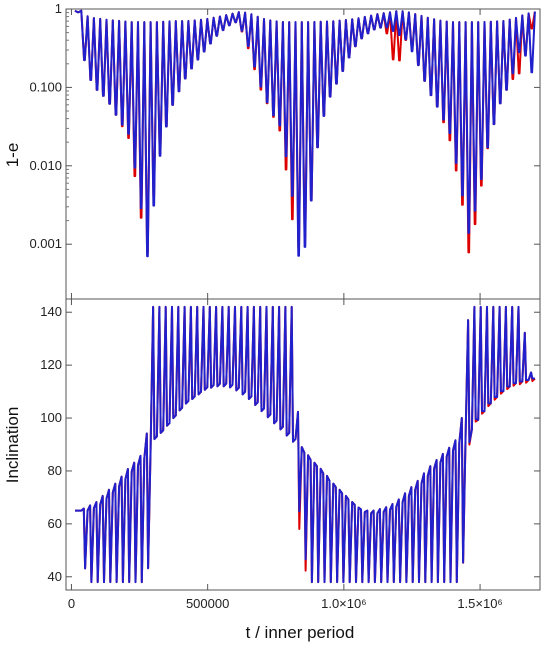 The image size is (545, 665). I want to click on bottom-y-tick-label: 120, so click(51, 364).